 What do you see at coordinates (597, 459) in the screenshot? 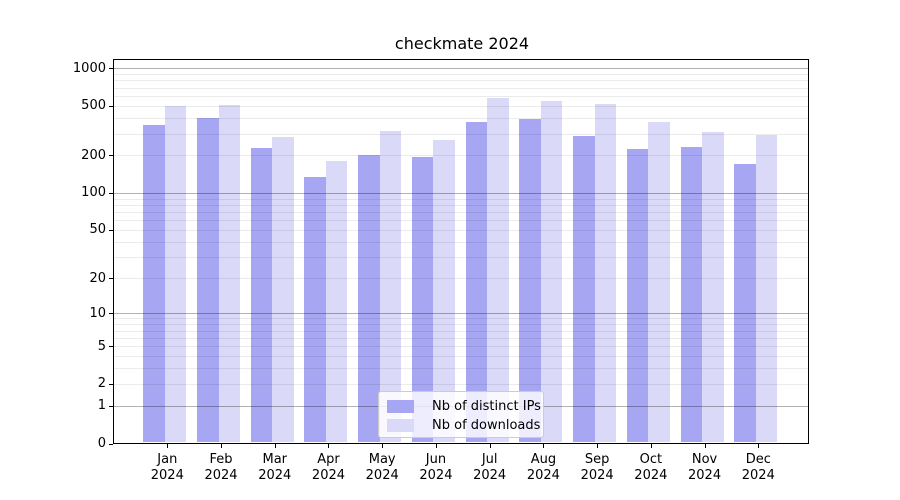
I see `month-label: Sep` at bounding box center [597, 459].